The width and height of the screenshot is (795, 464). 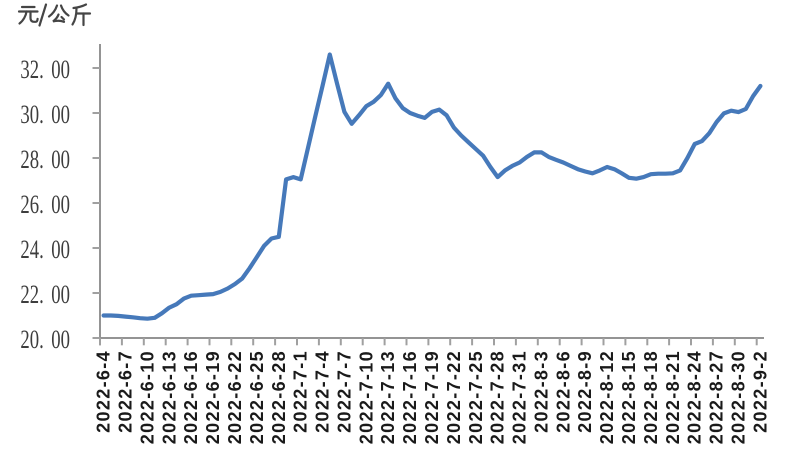 What do you see at coordinates (45, 249) in the screenshot?
I see `svg-text: 24. 00` at bounding box center [45, 249].